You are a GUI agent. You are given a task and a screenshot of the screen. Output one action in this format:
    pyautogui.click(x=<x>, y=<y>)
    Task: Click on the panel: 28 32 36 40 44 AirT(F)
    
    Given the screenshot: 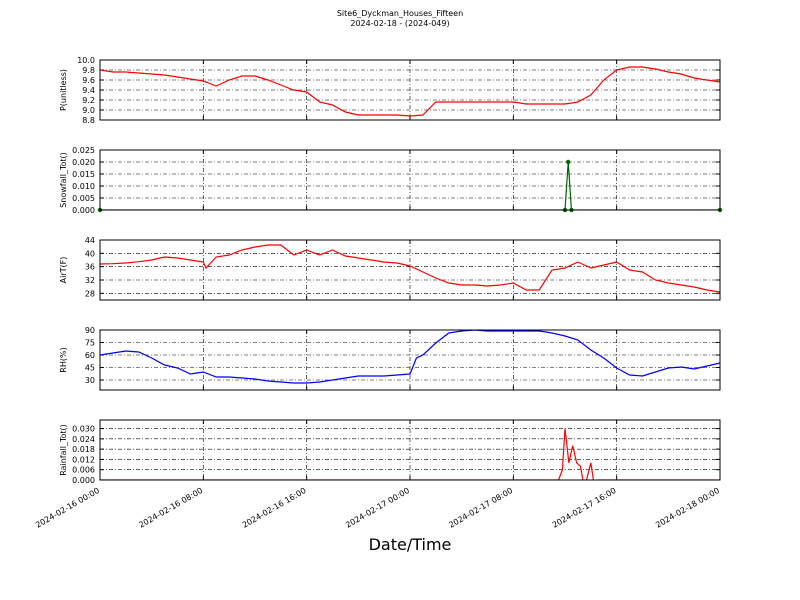 What is the action you would take?
    pyautogui.click(x=390, y=268)
    